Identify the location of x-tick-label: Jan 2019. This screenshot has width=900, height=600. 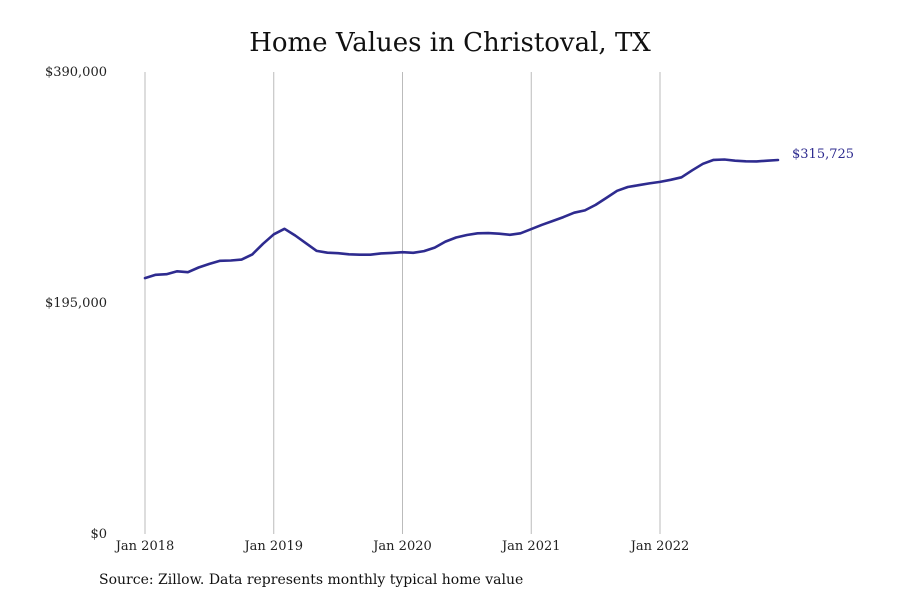
(272, 546).